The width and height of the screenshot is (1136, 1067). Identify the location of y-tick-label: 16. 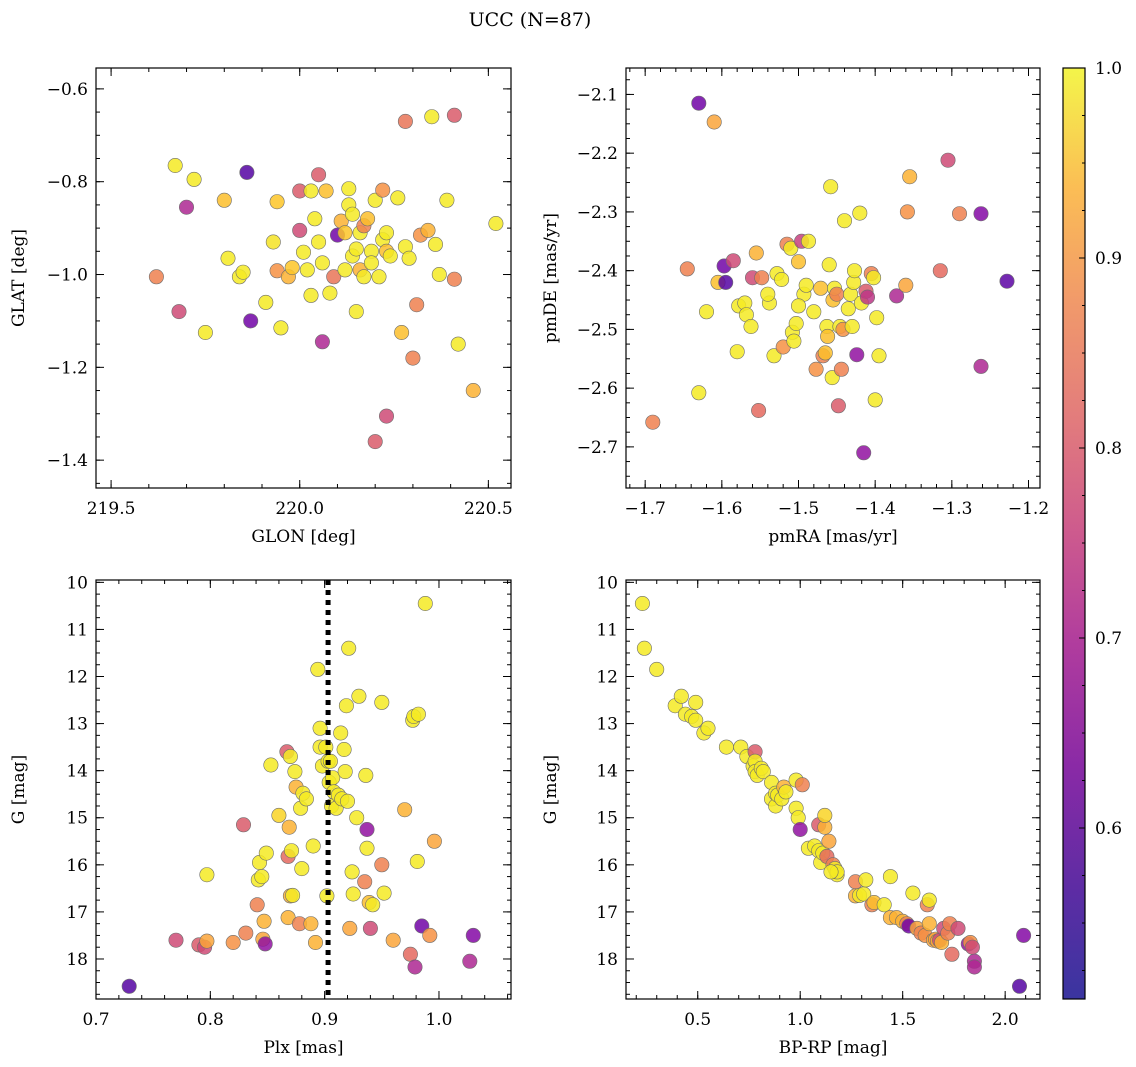
(607, 866).